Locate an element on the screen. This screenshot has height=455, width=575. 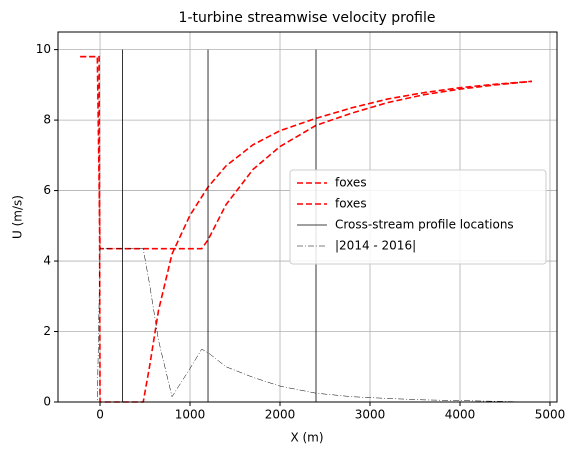
x-tick-label: 1000 is located at coordinates (190, 415).